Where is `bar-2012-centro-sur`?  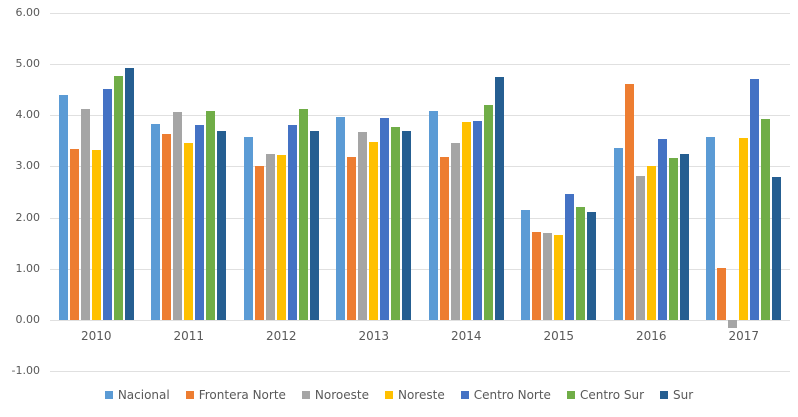 bar-2012-centro-sur is located at coordinates (303, 214).